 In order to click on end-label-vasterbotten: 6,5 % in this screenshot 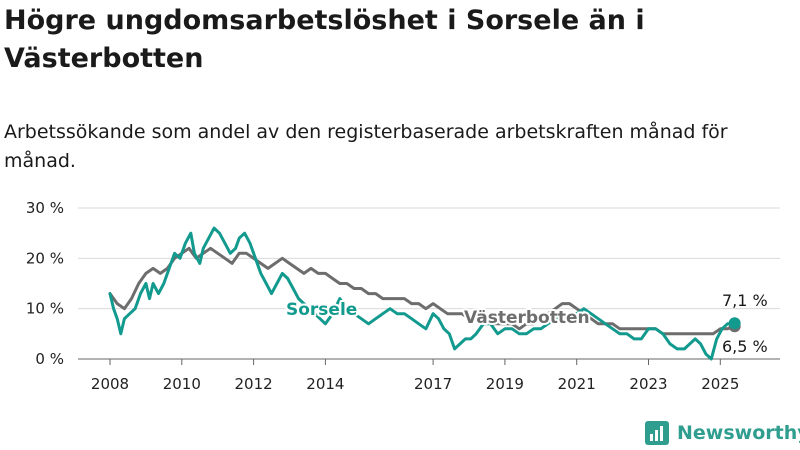, I will do `click(745, 346)`.